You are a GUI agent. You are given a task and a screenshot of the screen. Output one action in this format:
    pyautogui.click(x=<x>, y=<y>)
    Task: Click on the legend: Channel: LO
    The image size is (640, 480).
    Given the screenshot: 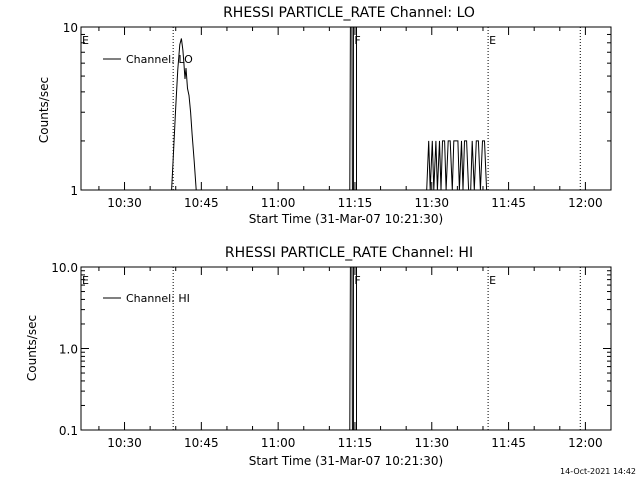 What is the action you would take?
    pyautogui.click(x=148, y=59)
    